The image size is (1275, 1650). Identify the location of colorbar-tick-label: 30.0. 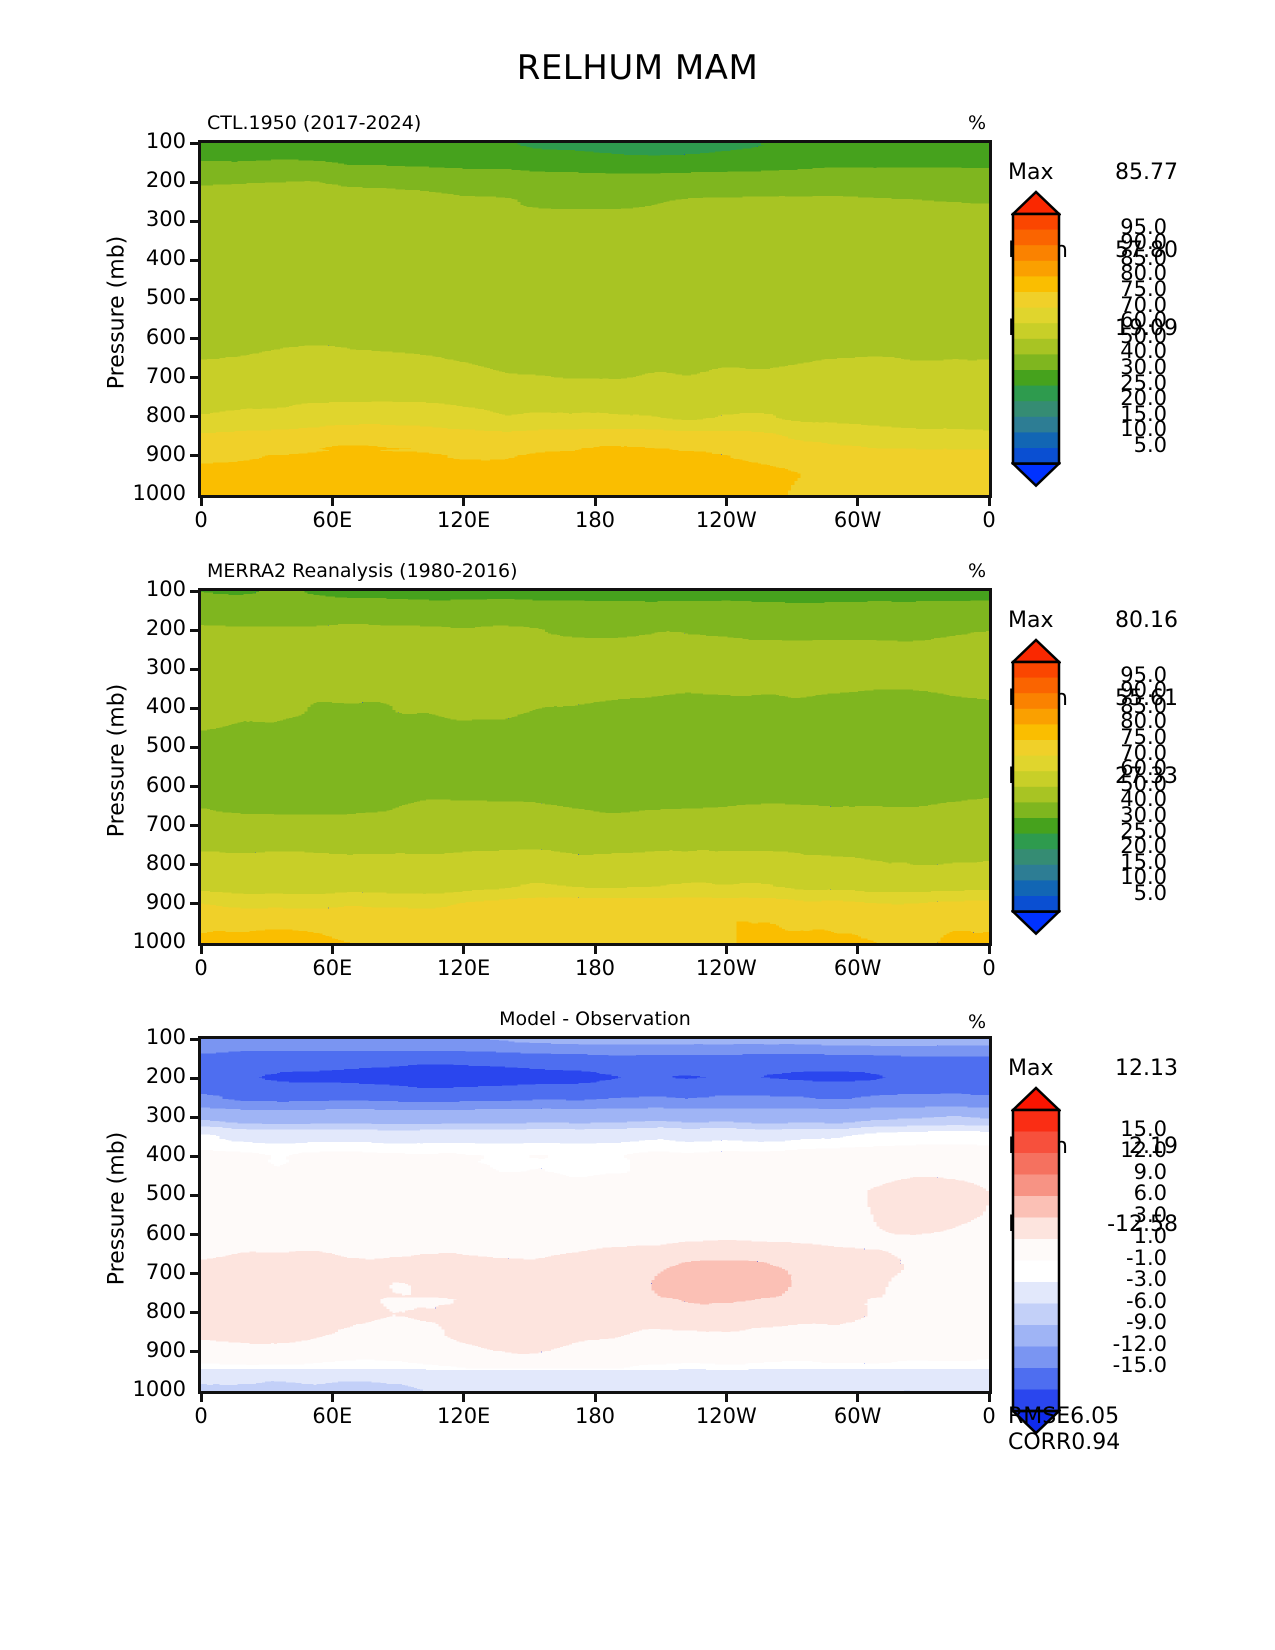
(1143, 815).